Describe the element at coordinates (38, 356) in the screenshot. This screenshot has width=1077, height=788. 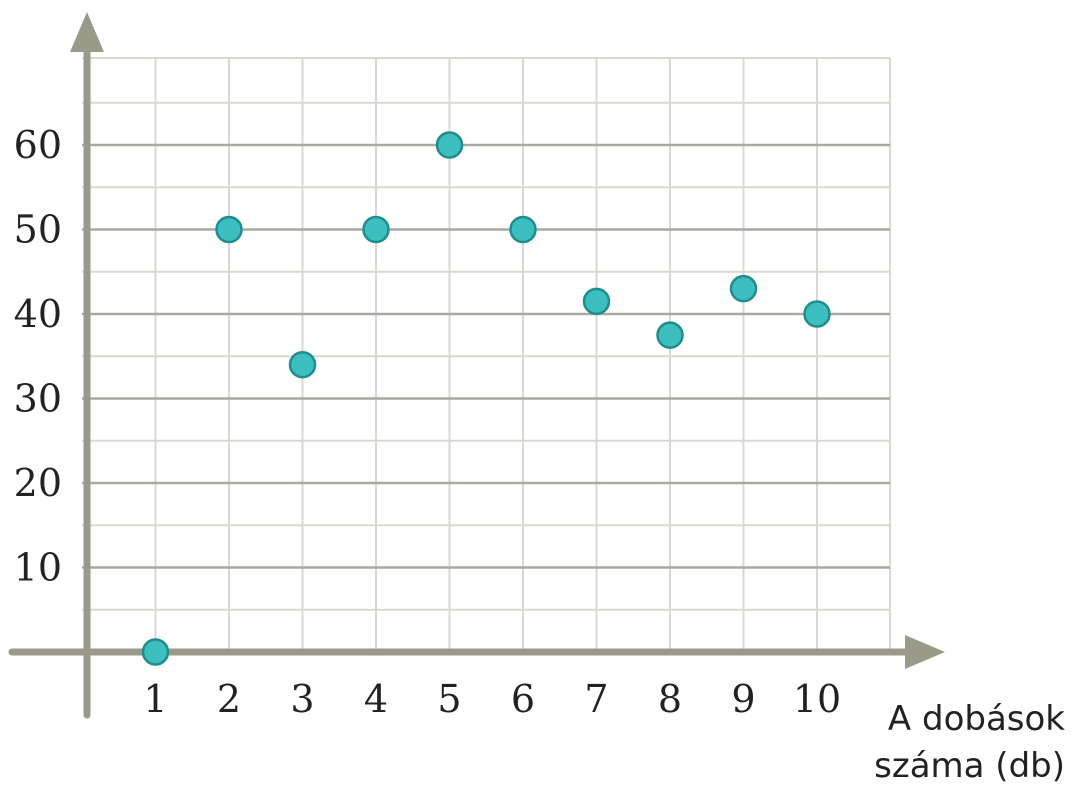
I see `y-tick-labels: 10 20 30 40 50 60` at that location.